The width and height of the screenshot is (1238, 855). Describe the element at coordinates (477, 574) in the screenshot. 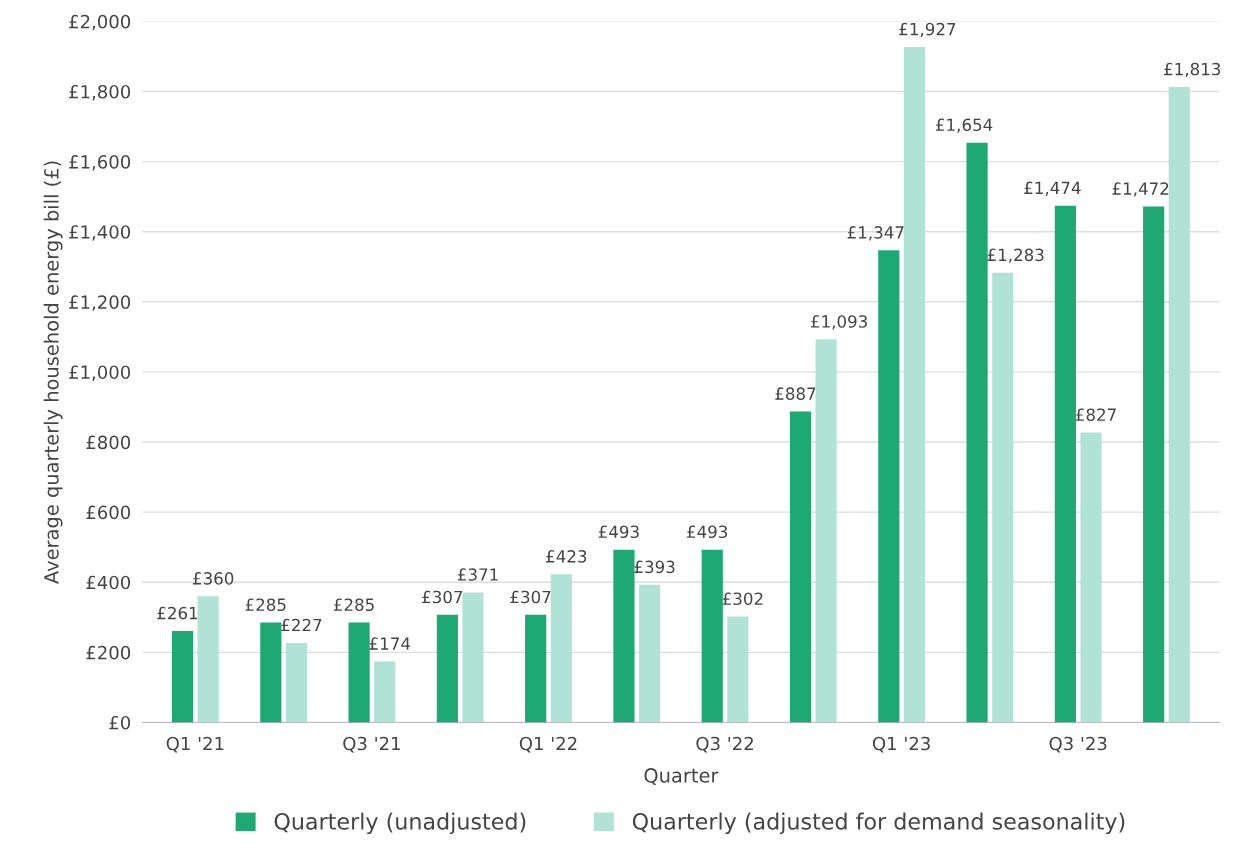

I see `data-label: £371` at that location.